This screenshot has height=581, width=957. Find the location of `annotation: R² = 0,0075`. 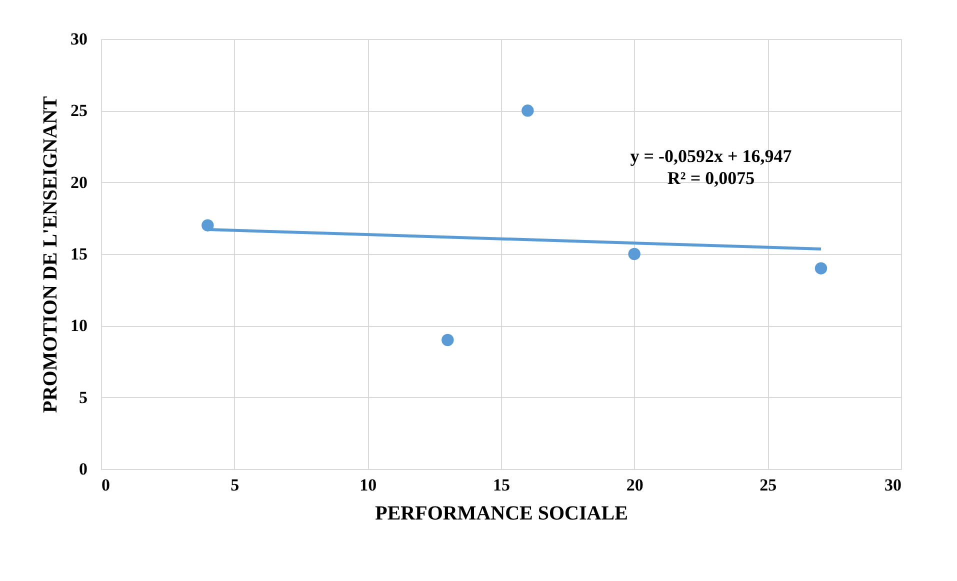

annotation: R² = 0,0075 is located at coordinates (711, 178).